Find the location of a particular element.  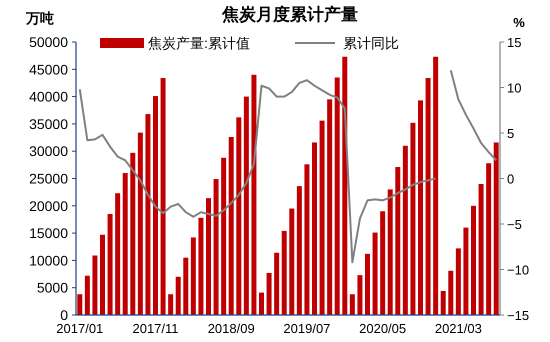

y-tick-label: 30000 is located at coordinates (48, 151).